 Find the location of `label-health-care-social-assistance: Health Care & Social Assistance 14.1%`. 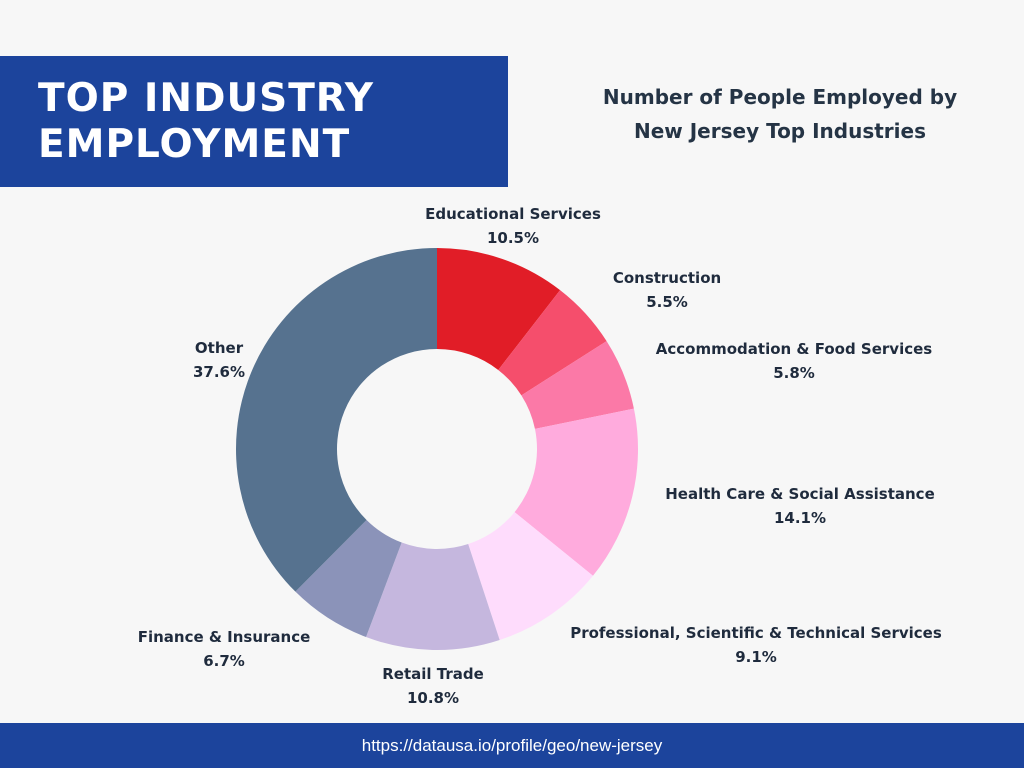

label-health-care-social-assistance: Health Care & Social Assistance 14.1% is located at coordinates (800, 506).